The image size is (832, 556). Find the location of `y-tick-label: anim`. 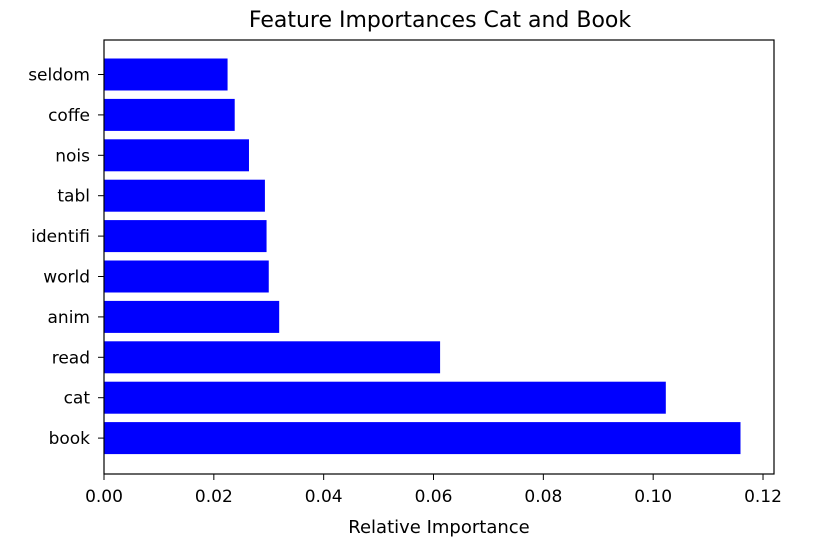

y-tick-label: anim is located at coordinates (69, 318).